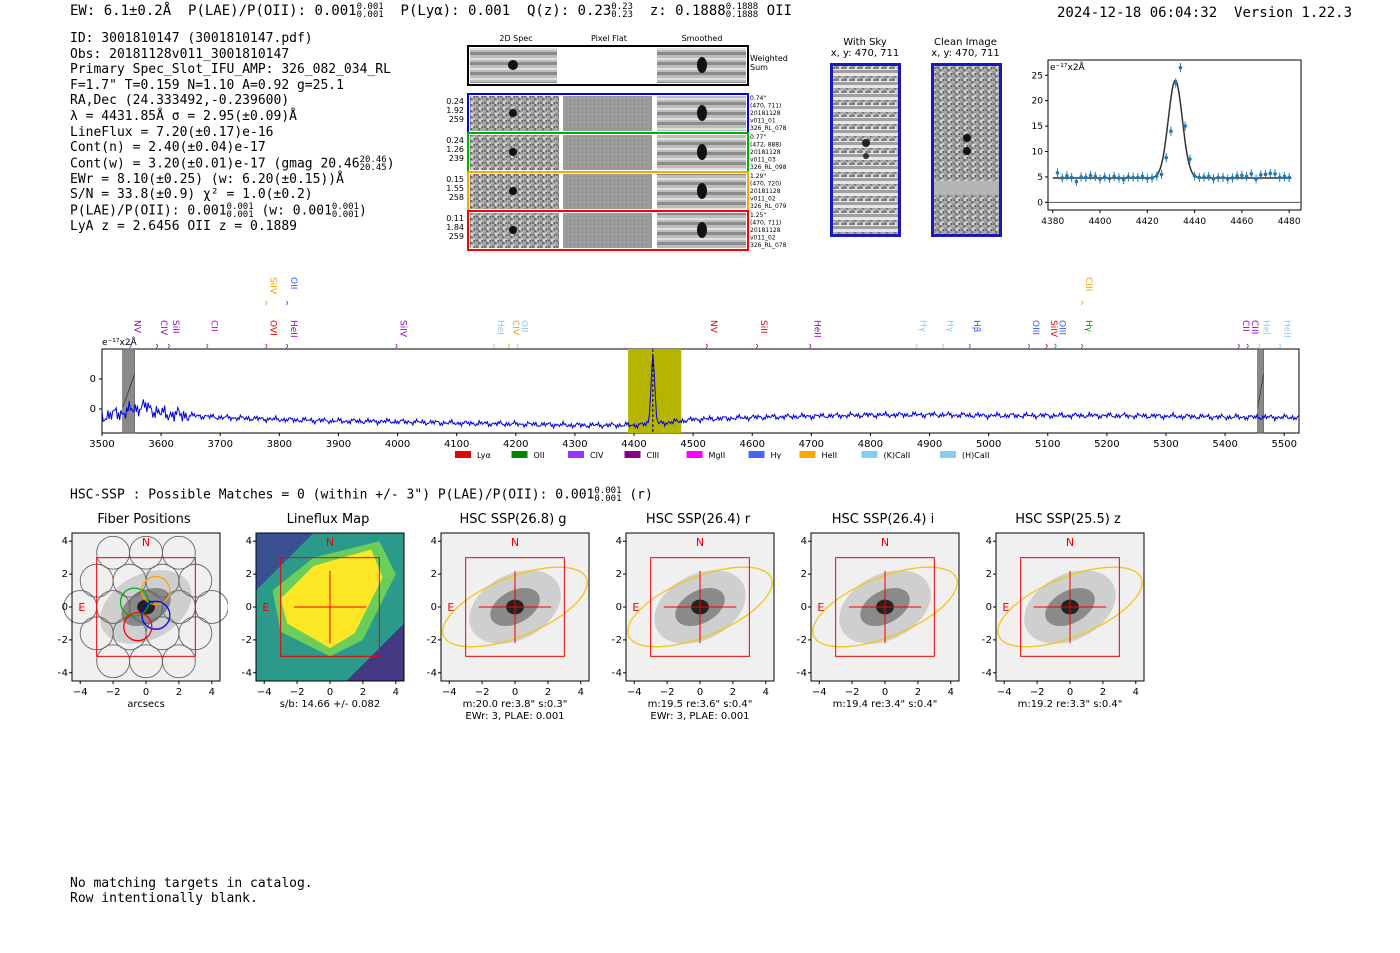  What do you see at coordinates (1037, 76) in the screenshot?
I see `zoom-y-tick-label: 25` at bounding box center [1037, 76].